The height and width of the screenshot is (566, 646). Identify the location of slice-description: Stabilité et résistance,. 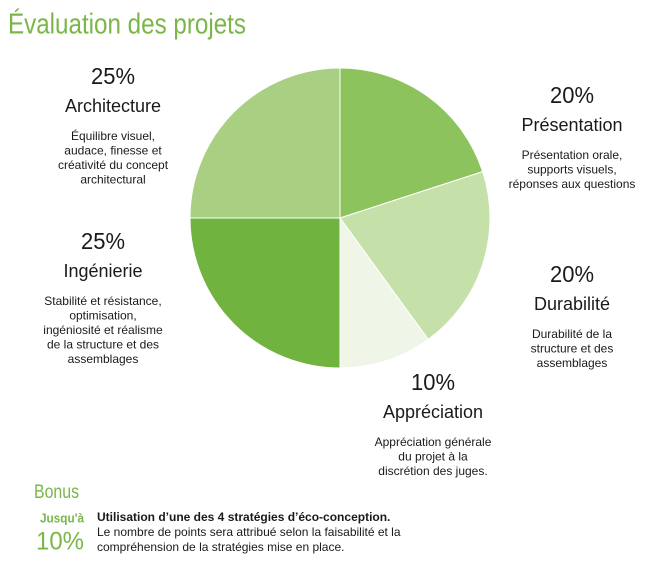
(102, 301).